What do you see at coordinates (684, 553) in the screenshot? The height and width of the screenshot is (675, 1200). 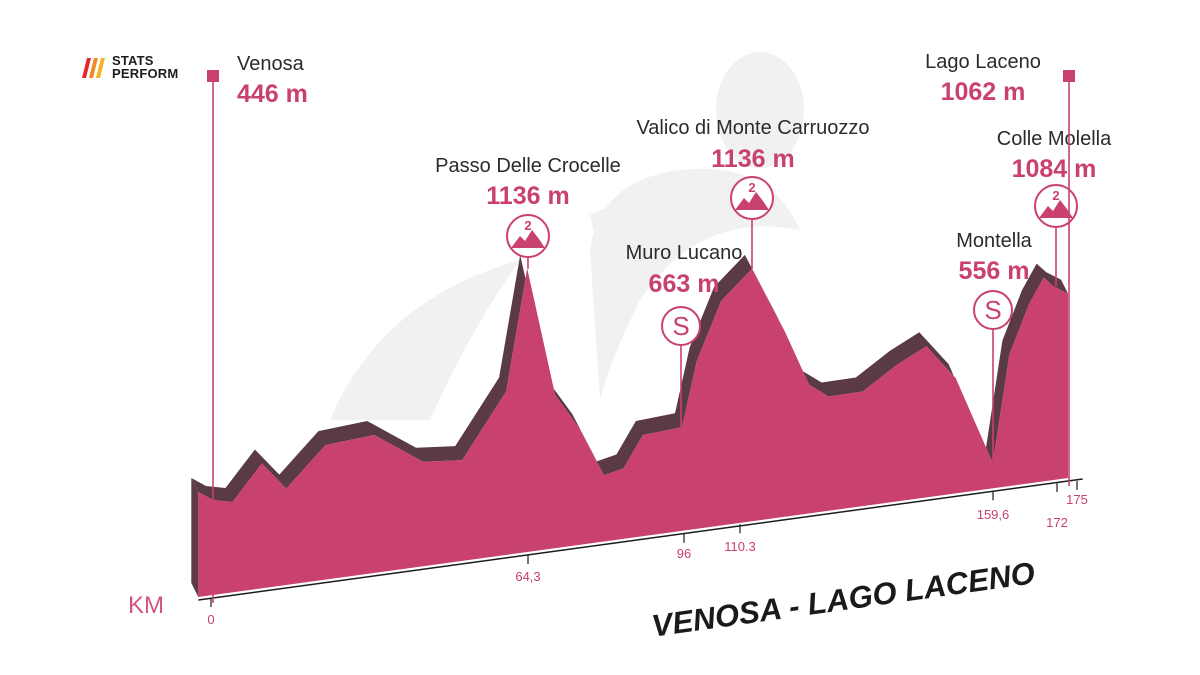 I see `km-tick-label: 96` at bounding box center [684, 553].